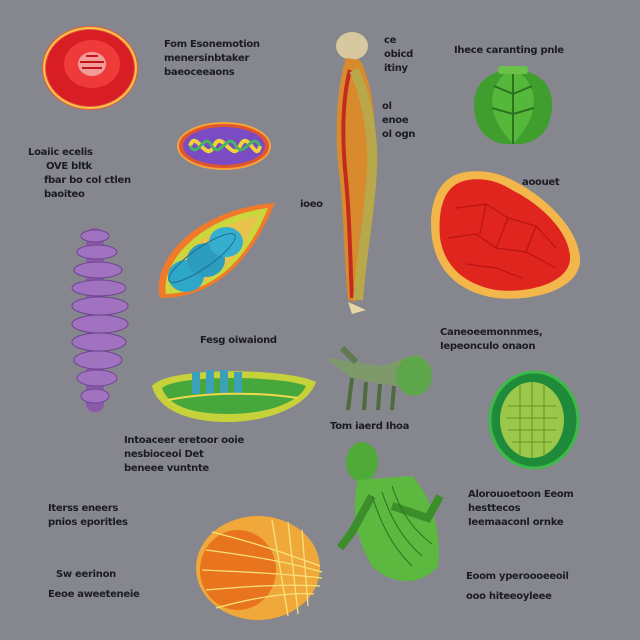 The height and width of the screenshot is (640, 640). Describe the element at coordinates (90, 68) in the screenshot. I see `red-cell-icon` at that location.